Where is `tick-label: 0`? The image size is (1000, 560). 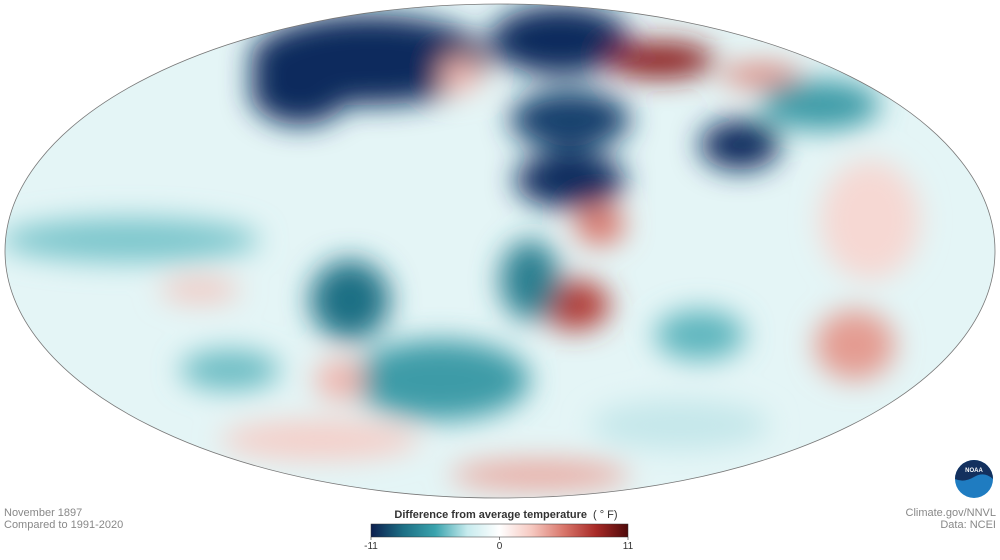 tick-label: 0 is located at coordinates (500, 546).